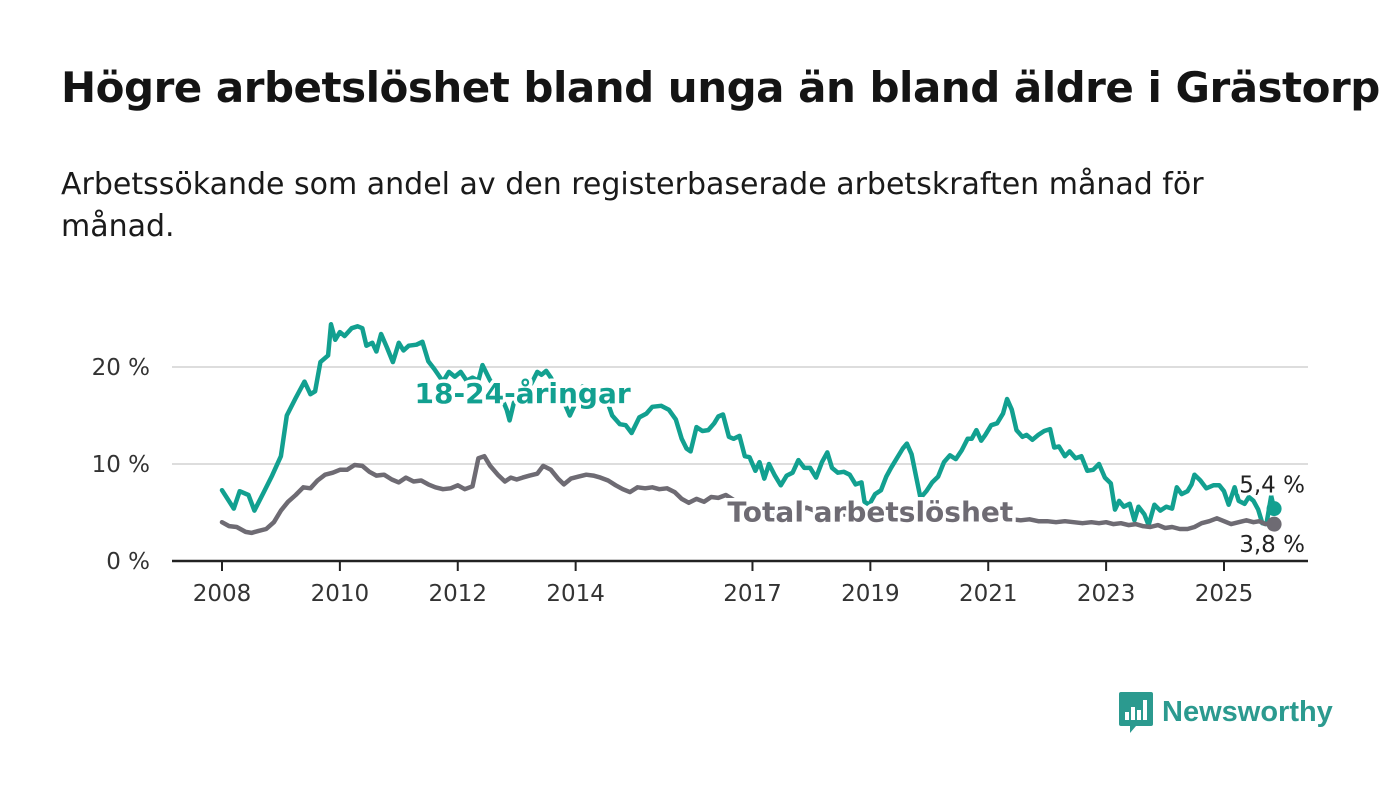  What do you see at coordinates (457, 594) in the screenshot?
I see `x-tick-label: 2012` at bounding box center [457, 594].